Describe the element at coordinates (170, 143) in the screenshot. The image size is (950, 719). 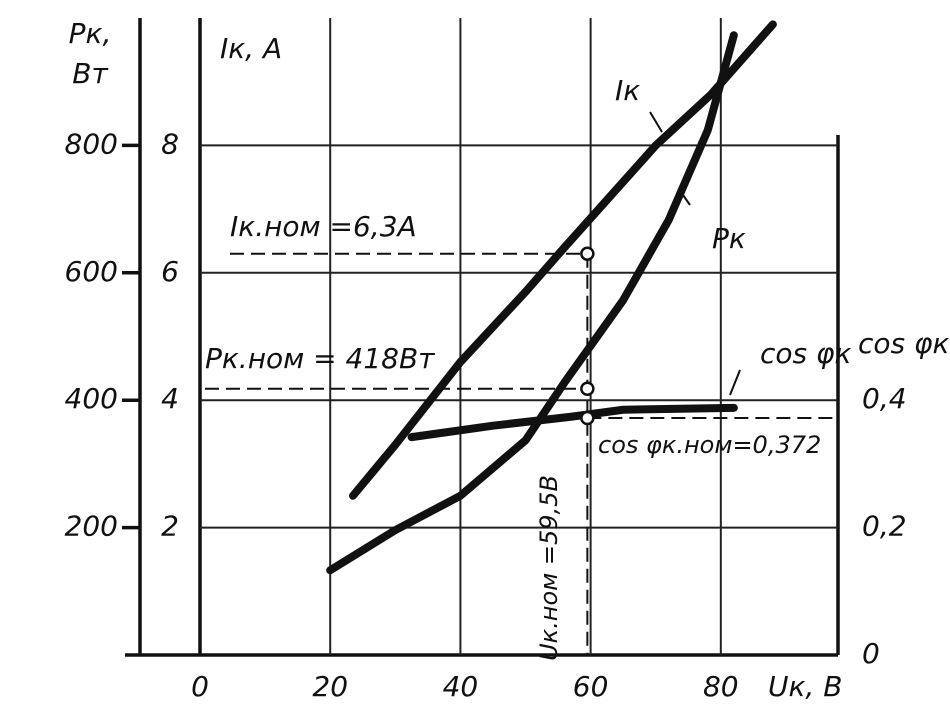
I see `y-tick-label: 8` at that location.